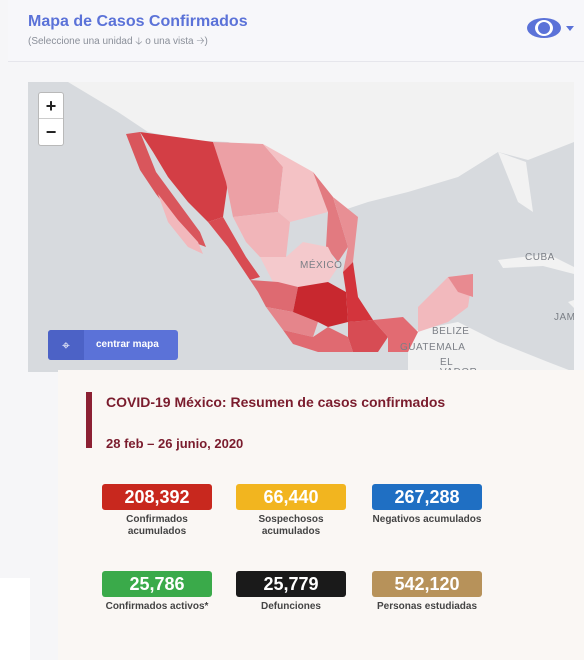  I want to click on stat-value: 25,786, so click(157, 584).